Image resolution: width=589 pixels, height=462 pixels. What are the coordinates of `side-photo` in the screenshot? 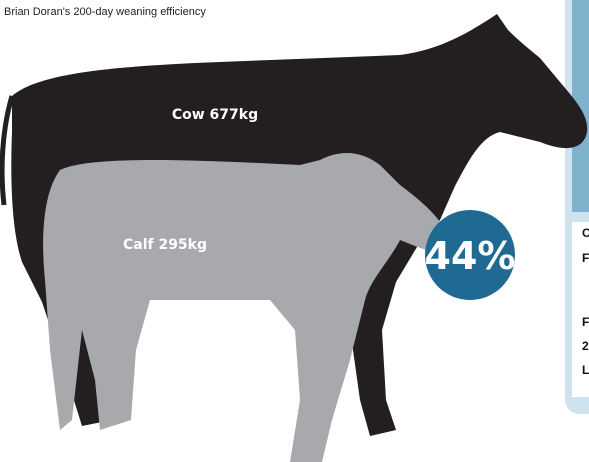 It's located at (580, 106).